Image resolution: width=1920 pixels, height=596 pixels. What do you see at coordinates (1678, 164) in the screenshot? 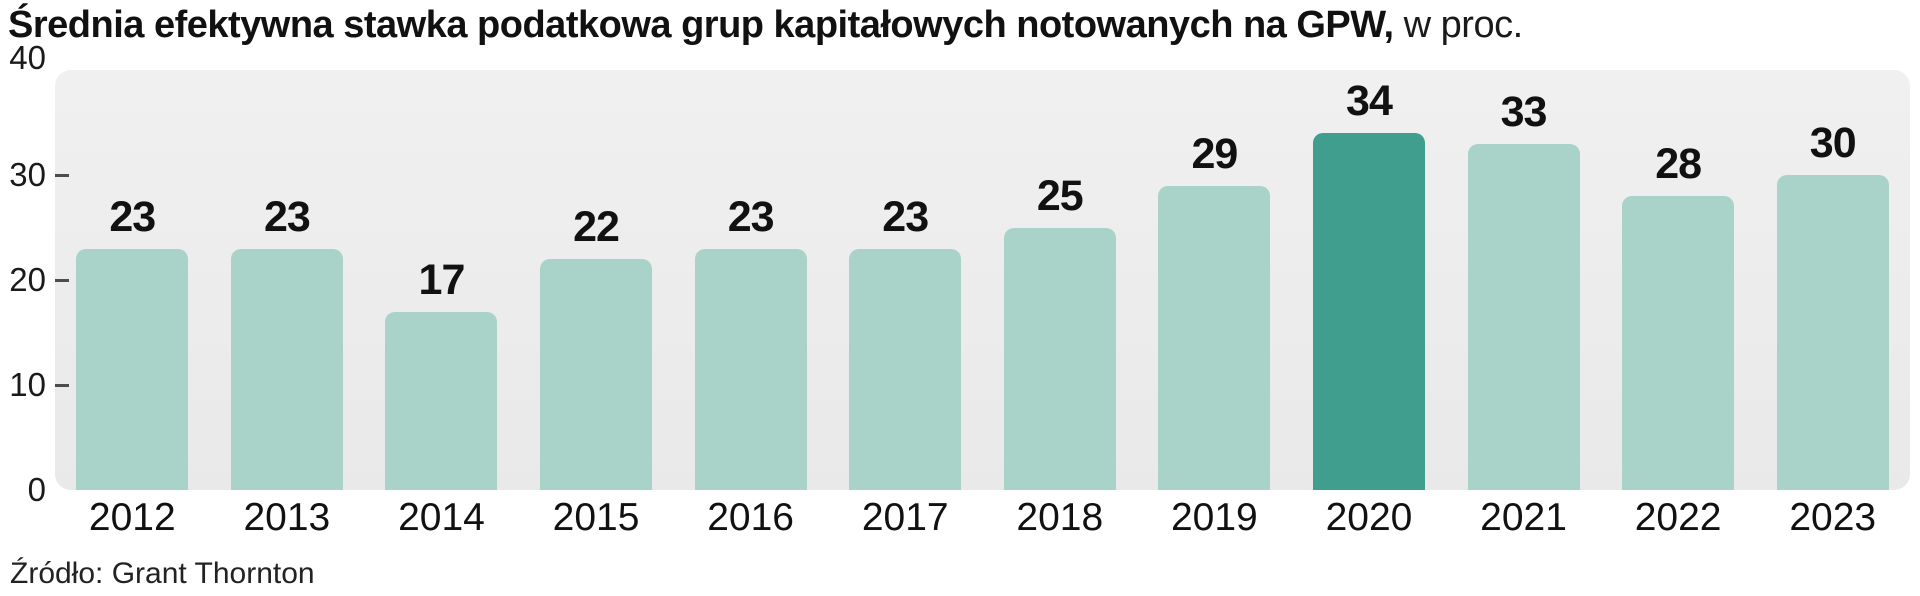
I see `bar-value-label: 28` at bounding box center [1678, 164].